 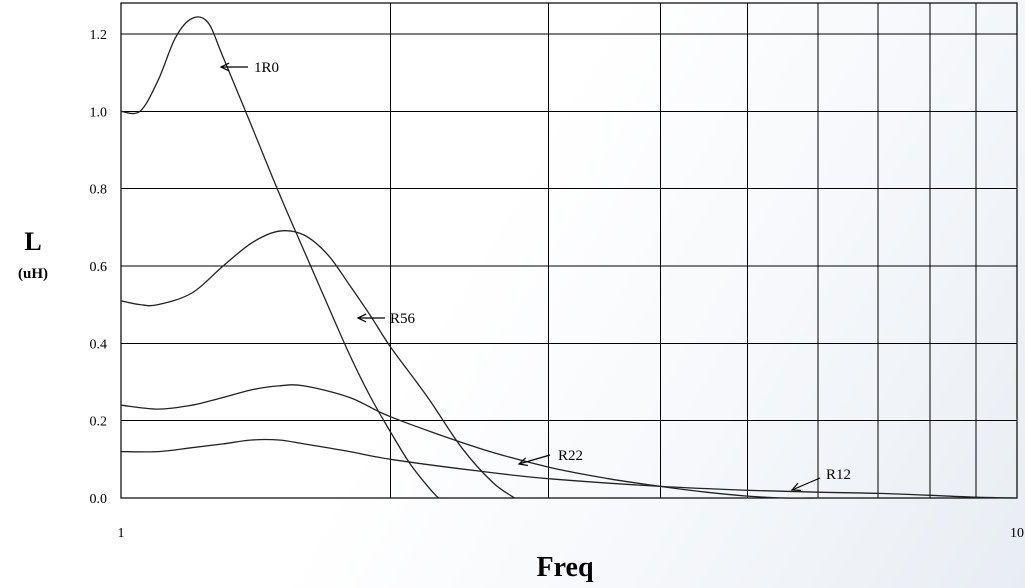 What do you see at coordinates (796, 487) in the screenshot?
I see `annotation-r12-arrowhead` at bounding box center [796, 487].